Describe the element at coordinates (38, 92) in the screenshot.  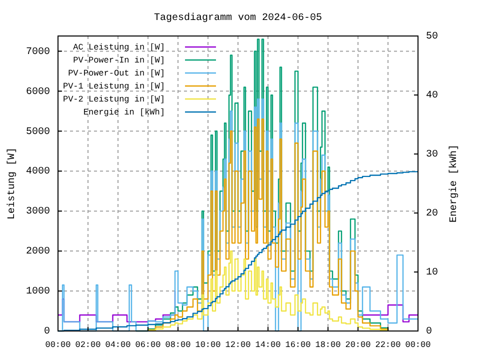
I see `y-tick-label: 6000` at that location.